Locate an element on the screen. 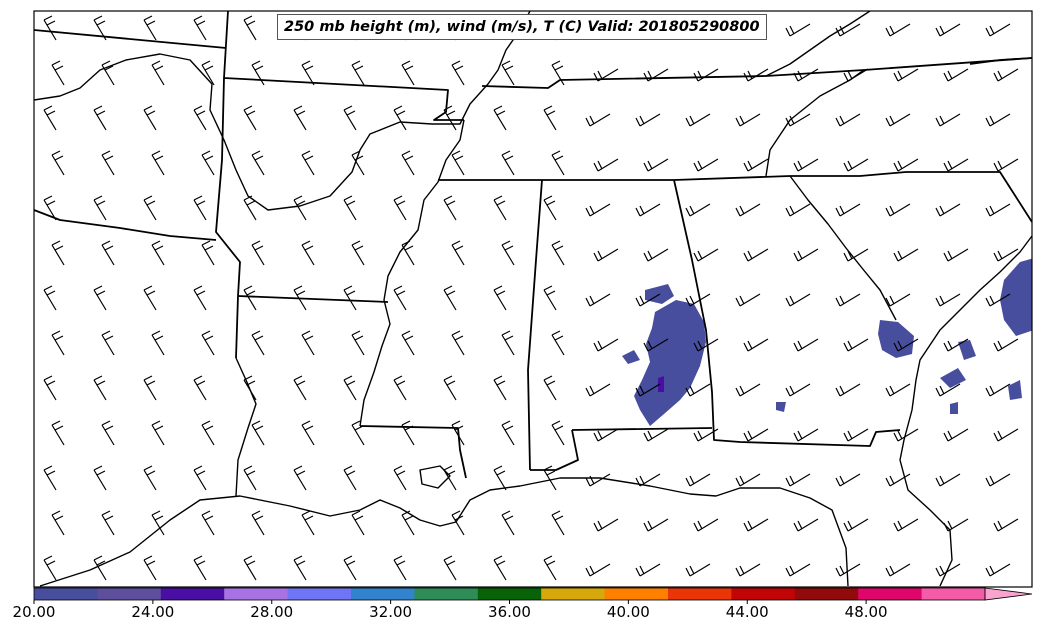  temp-contour-alabama-main is located at coordinates (670, 363).